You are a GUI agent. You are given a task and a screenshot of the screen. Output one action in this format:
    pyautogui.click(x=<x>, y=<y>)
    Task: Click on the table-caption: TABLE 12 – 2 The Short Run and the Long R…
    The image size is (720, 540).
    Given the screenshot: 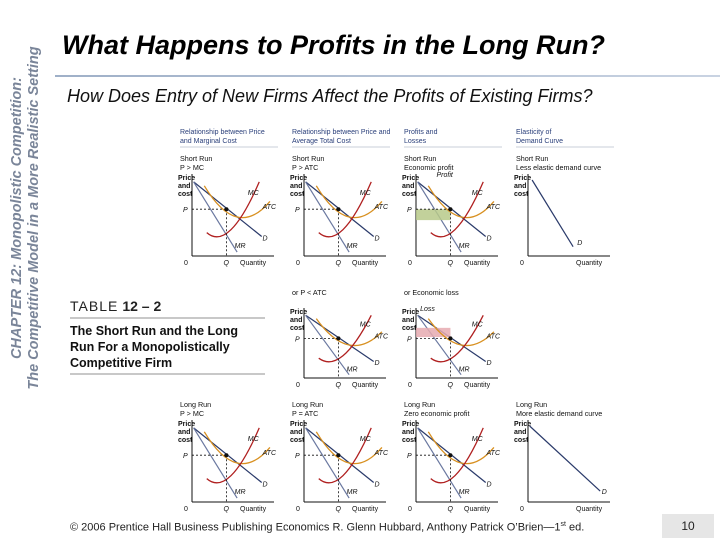 What is the action you would take?
    pyautogui.click(x=167, y=336)
    